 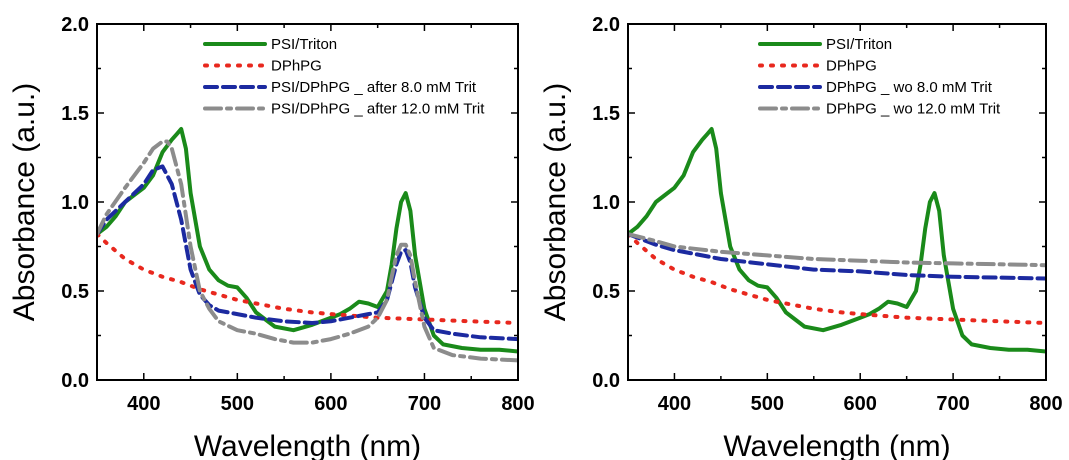 What do you see at coordinates (374, 87) in the screenshot?
I see `legend-label-3: PSI/DPhPG _ after 8.0 mM Trit` at bounding box center [374, 87].